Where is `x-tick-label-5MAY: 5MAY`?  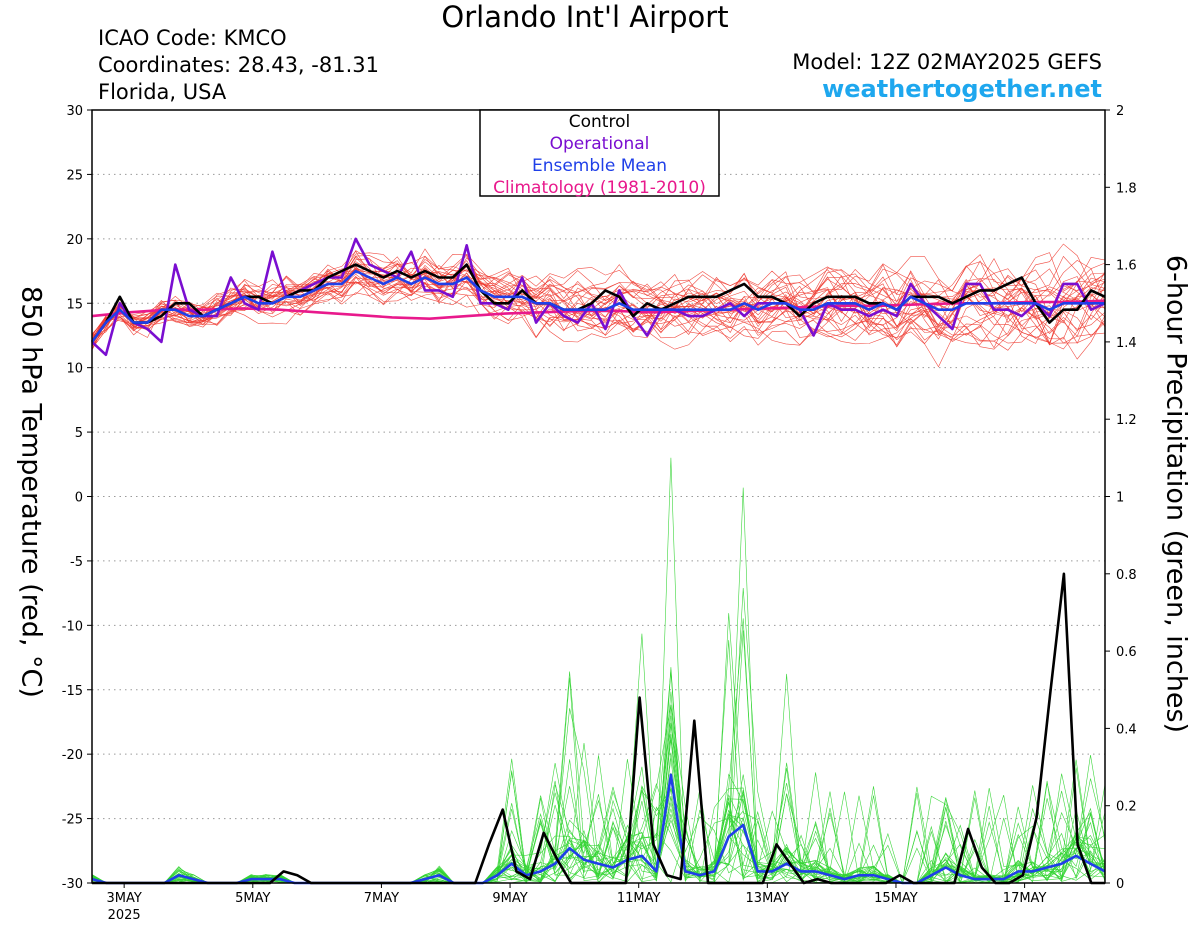
x-tick-label-5MAY: 5MAY is located at coordinates (252, 898).